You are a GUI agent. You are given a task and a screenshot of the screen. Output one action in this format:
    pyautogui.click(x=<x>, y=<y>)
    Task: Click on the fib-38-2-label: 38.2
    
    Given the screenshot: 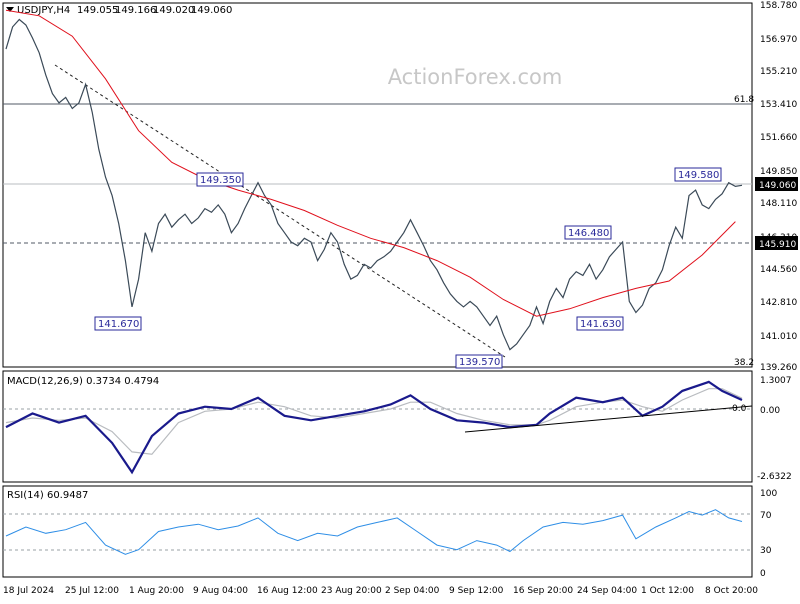 What is the action you would take?
    pyautogui.click(x=744, y=363)
    